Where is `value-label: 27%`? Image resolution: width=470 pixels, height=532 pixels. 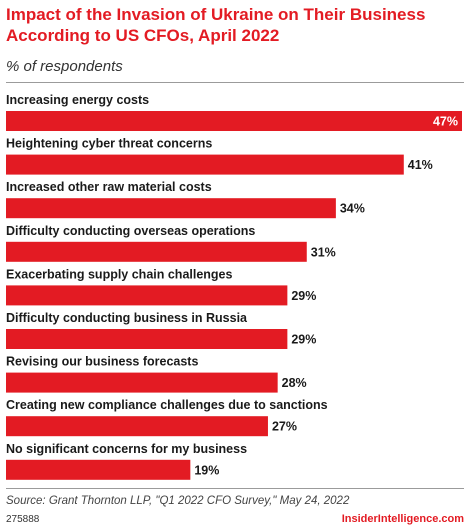 value-label: 27% is located at coordinates (284, 427).